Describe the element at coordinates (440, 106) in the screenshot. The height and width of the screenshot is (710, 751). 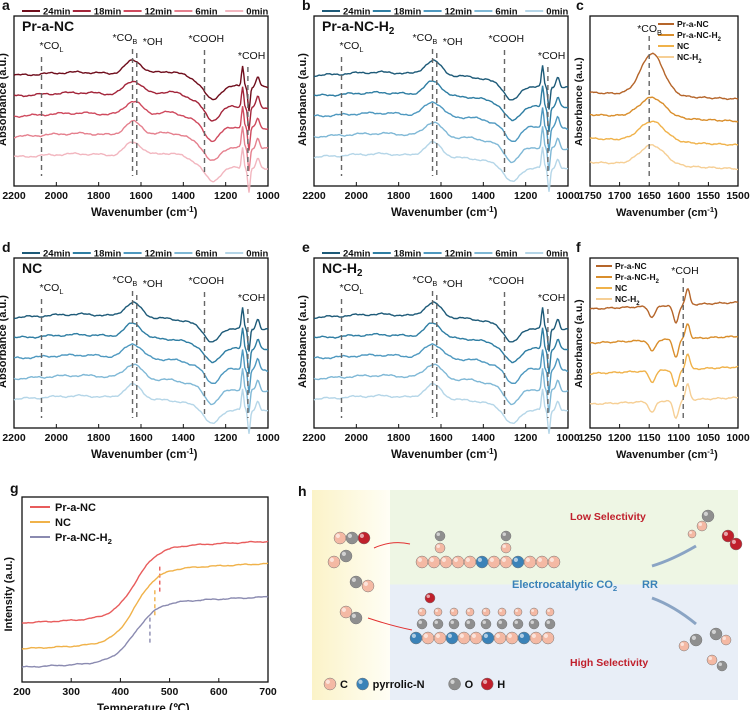
I see `panel_b-series-18min` at that location.